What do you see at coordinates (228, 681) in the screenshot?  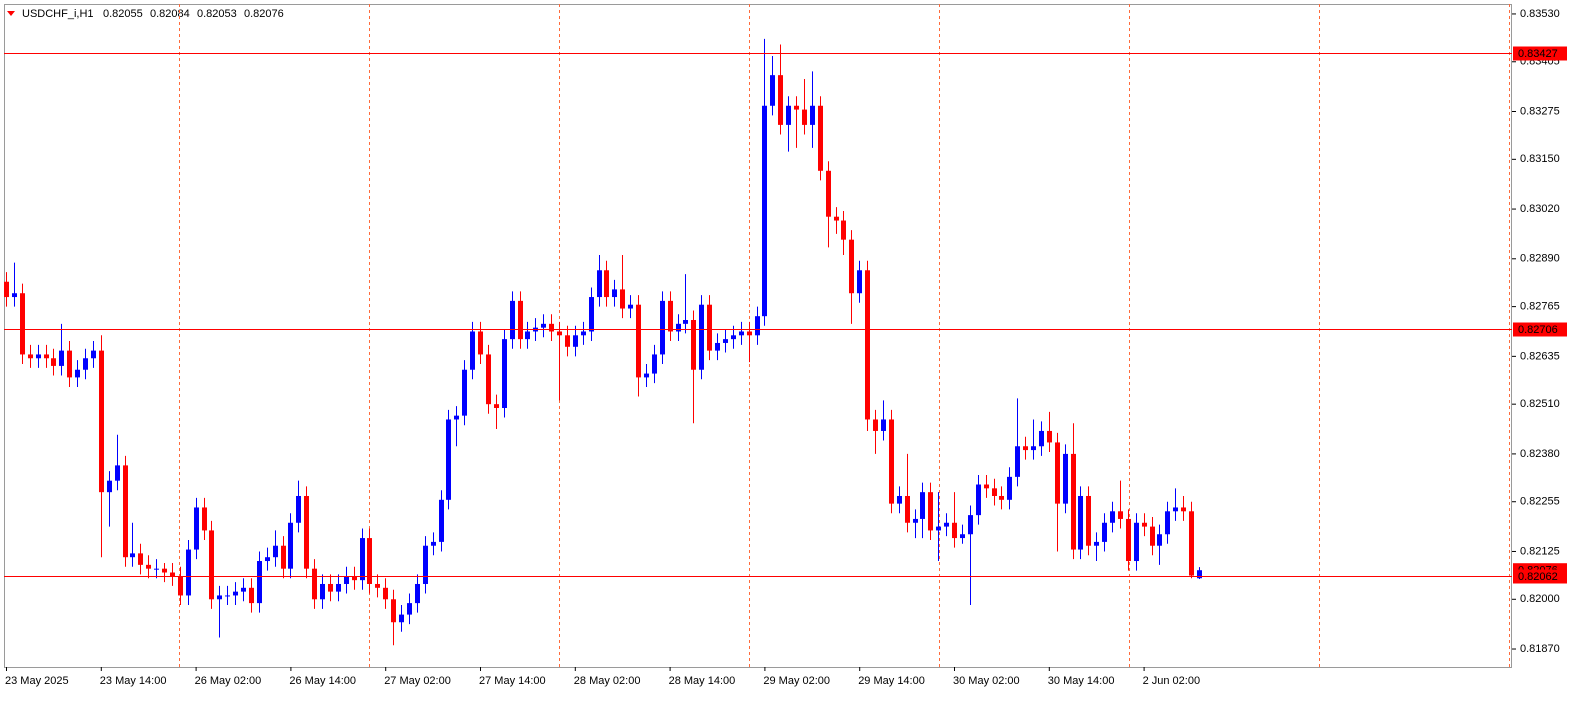 I see `x-tick-label: 26 May 02:00` at bounding box center [228, 681].